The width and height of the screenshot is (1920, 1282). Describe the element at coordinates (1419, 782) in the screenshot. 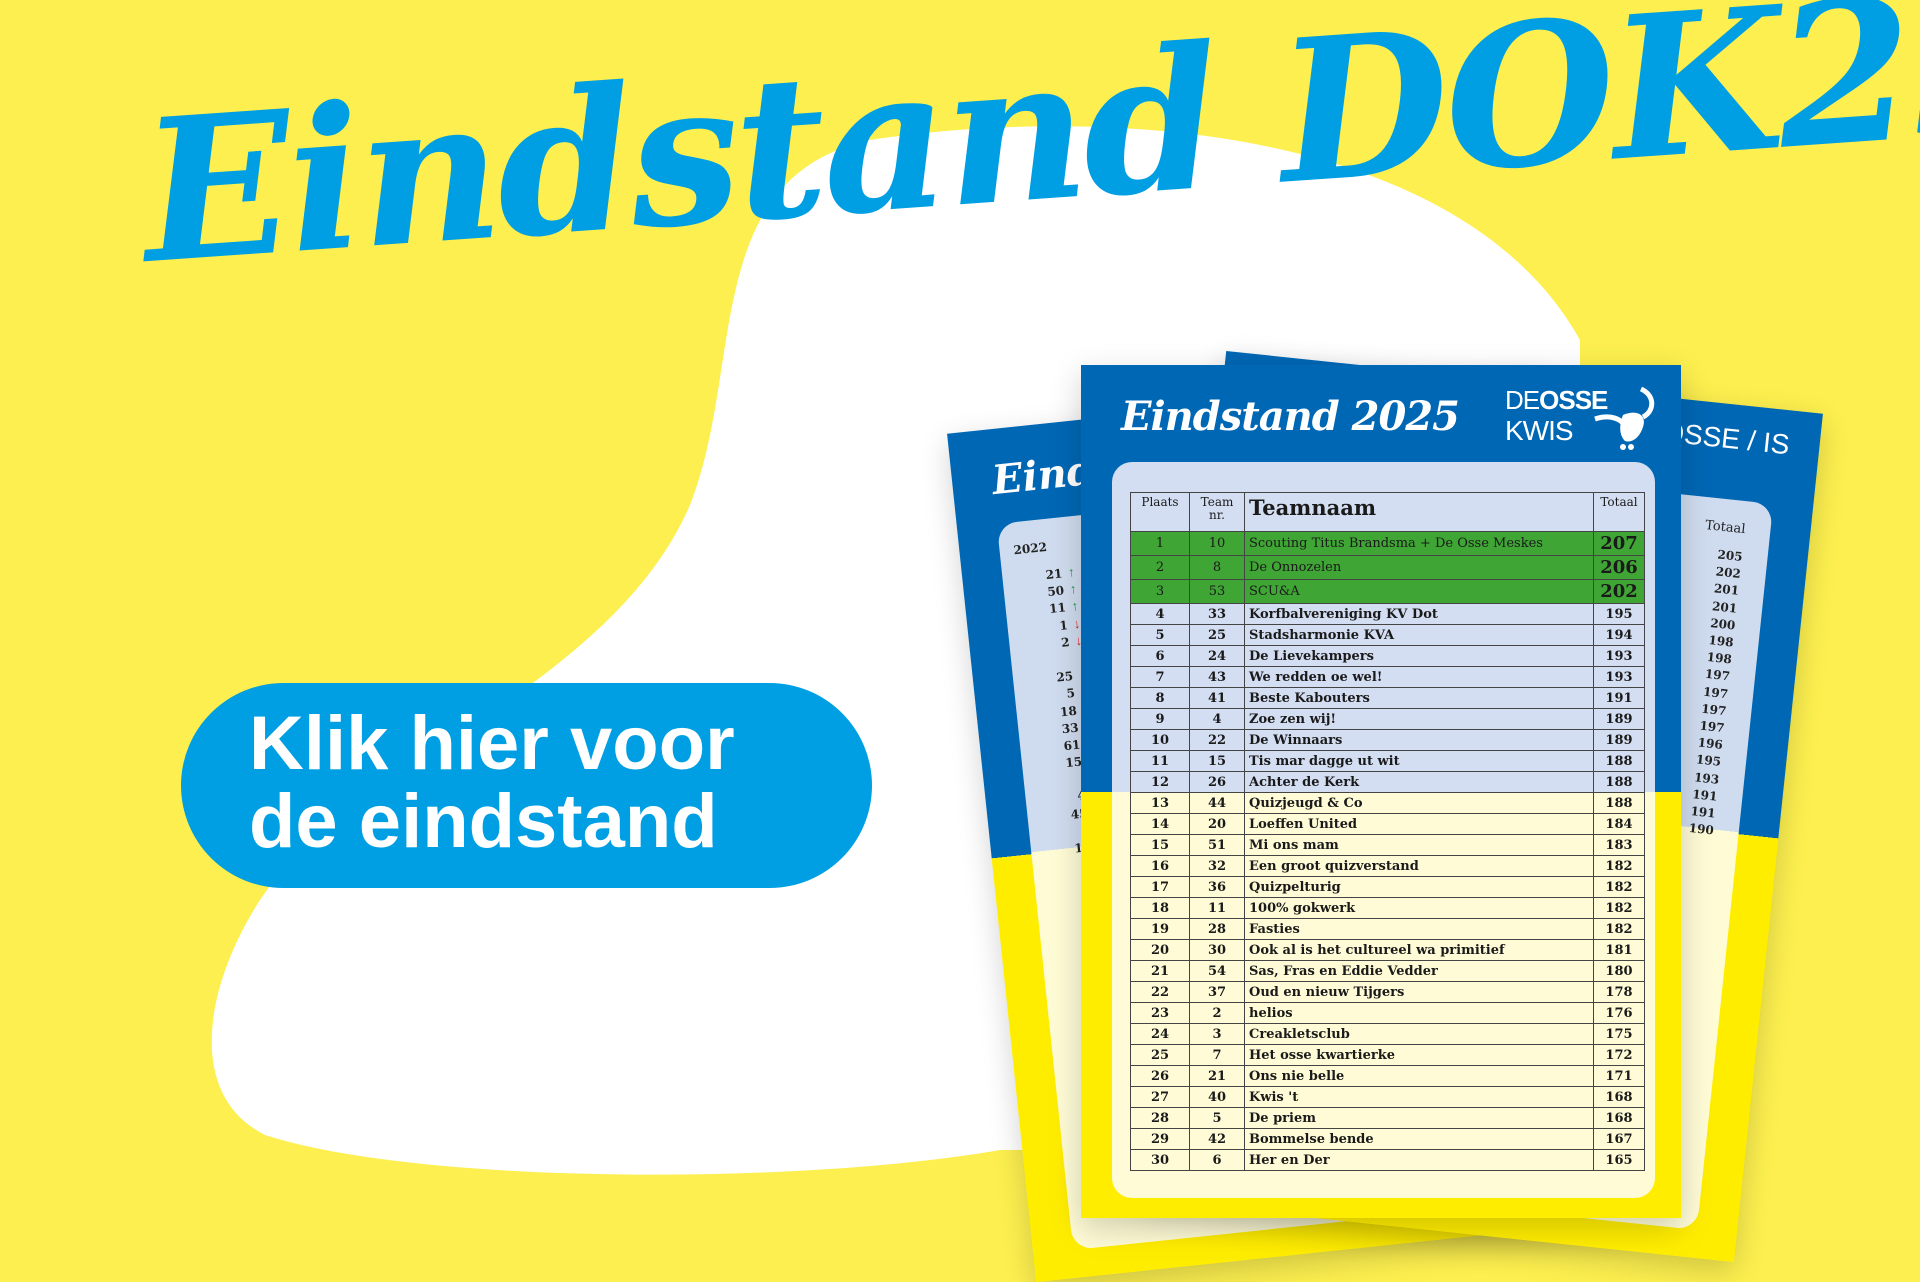

I see `team-name-cell: Achter de Kerk` at that location.